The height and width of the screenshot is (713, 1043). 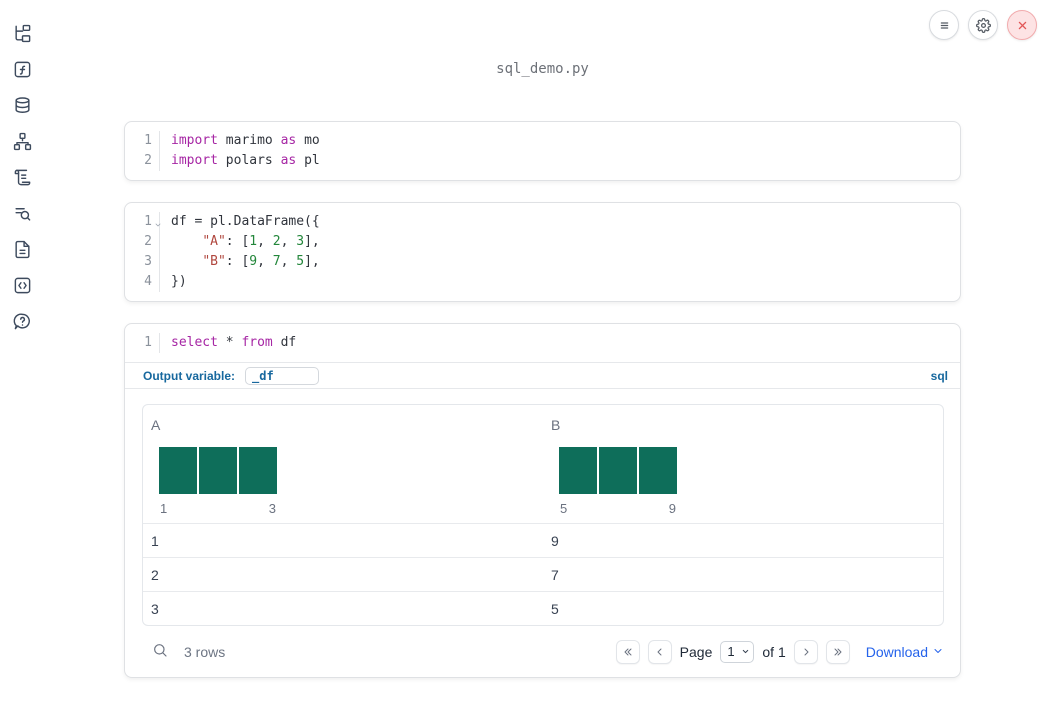 I want to click on pagination: Page 1 of 1, so click(x=732, y=651).